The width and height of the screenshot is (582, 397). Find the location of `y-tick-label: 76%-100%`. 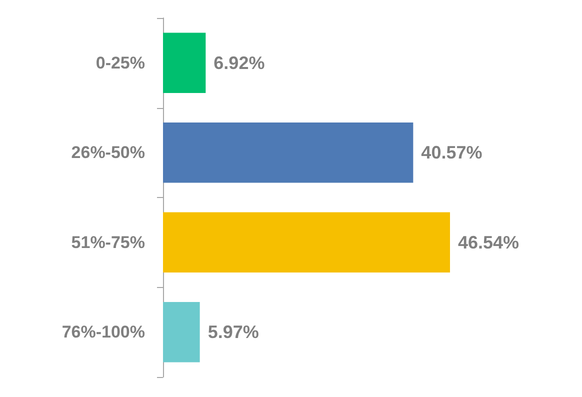

y-tick-label: 76%-100% is located at coordinates (103, 332).